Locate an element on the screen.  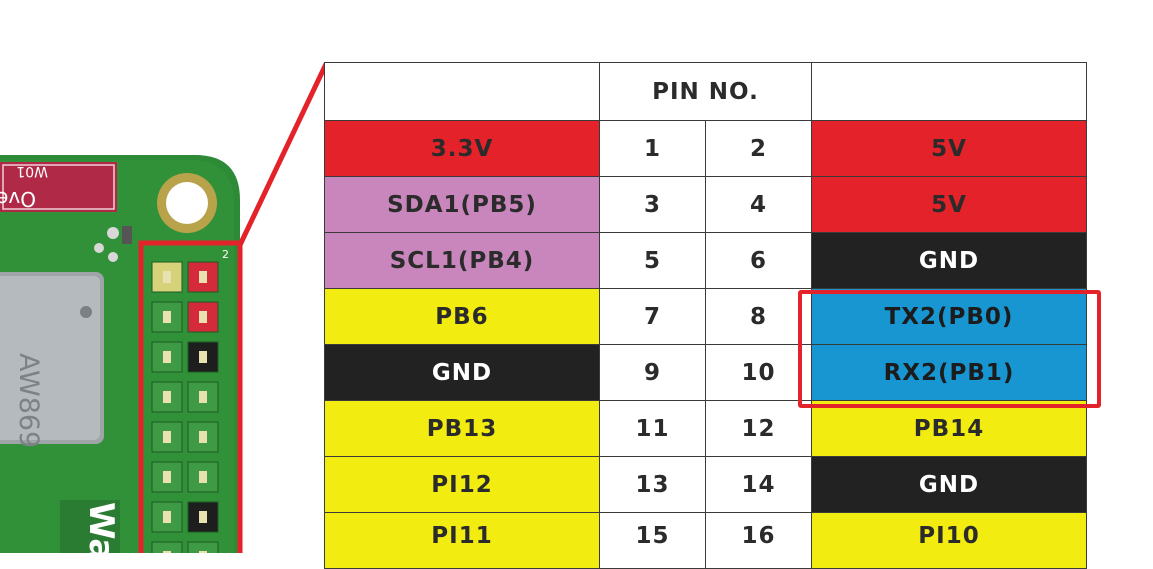
pin-number: 8 is located at coordinates (758, 316).